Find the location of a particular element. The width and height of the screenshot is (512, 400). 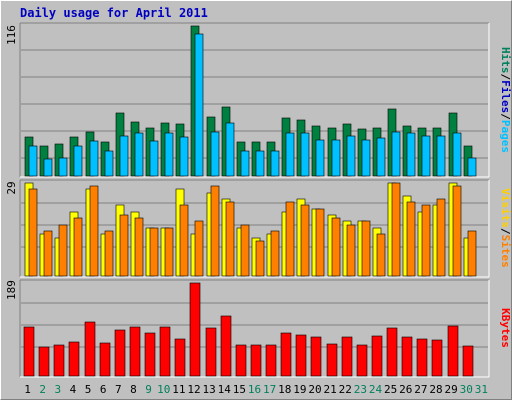

legend-top-part-2: Files is located at coordinates (505, 96).